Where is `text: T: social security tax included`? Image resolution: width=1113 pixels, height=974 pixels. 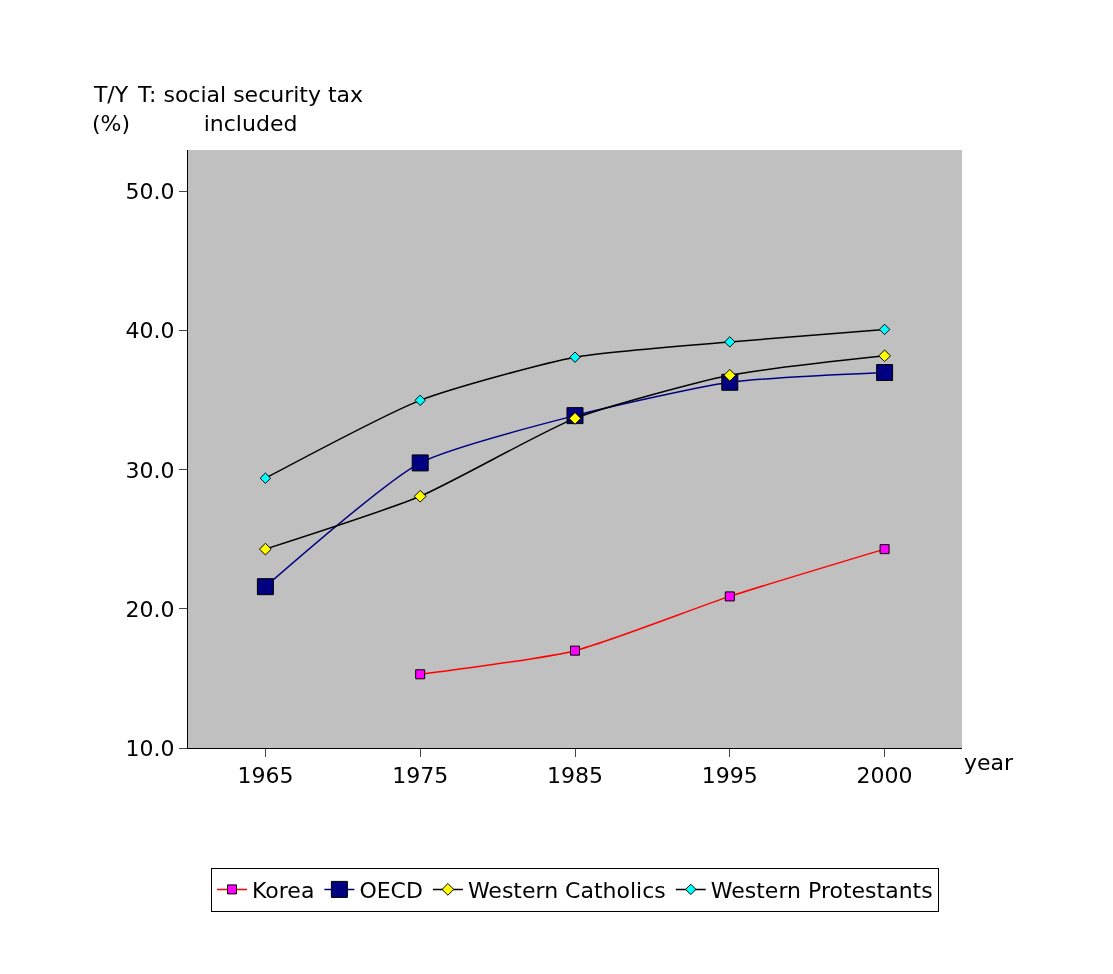
text: T: social security tax included is located at coordinates (250, 109).